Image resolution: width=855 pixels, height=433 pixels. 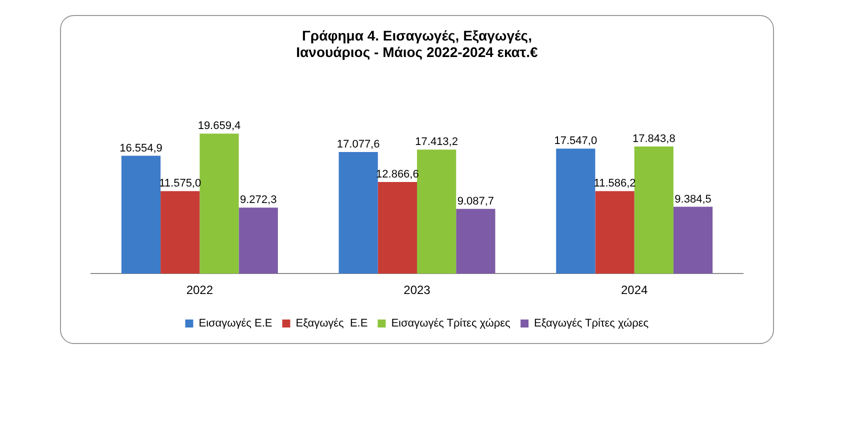 I want to click on data-label: 19.659,4, so click(x=219, y=126).